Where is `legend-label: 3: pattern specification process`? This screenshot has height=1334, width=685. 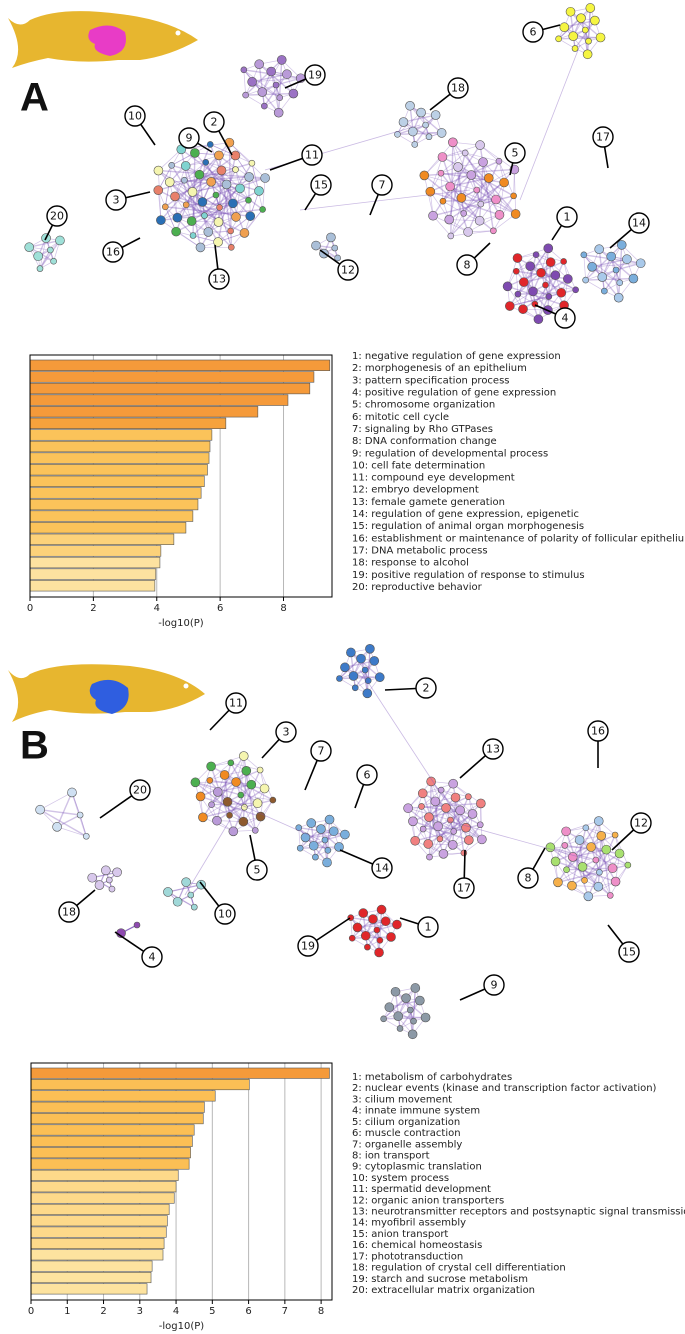
legend-label: 3: pattern specification process is located at coordinates (431, 380).